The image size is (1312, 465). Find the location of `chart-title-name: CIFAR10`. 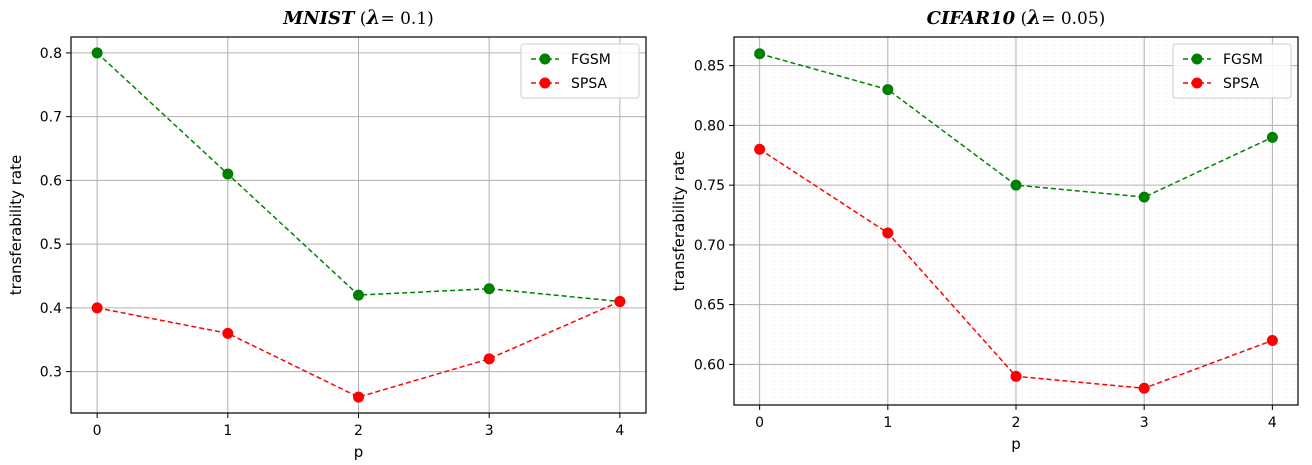

chart-title-name: CIFAR10 is located at coordinates (971, 18).